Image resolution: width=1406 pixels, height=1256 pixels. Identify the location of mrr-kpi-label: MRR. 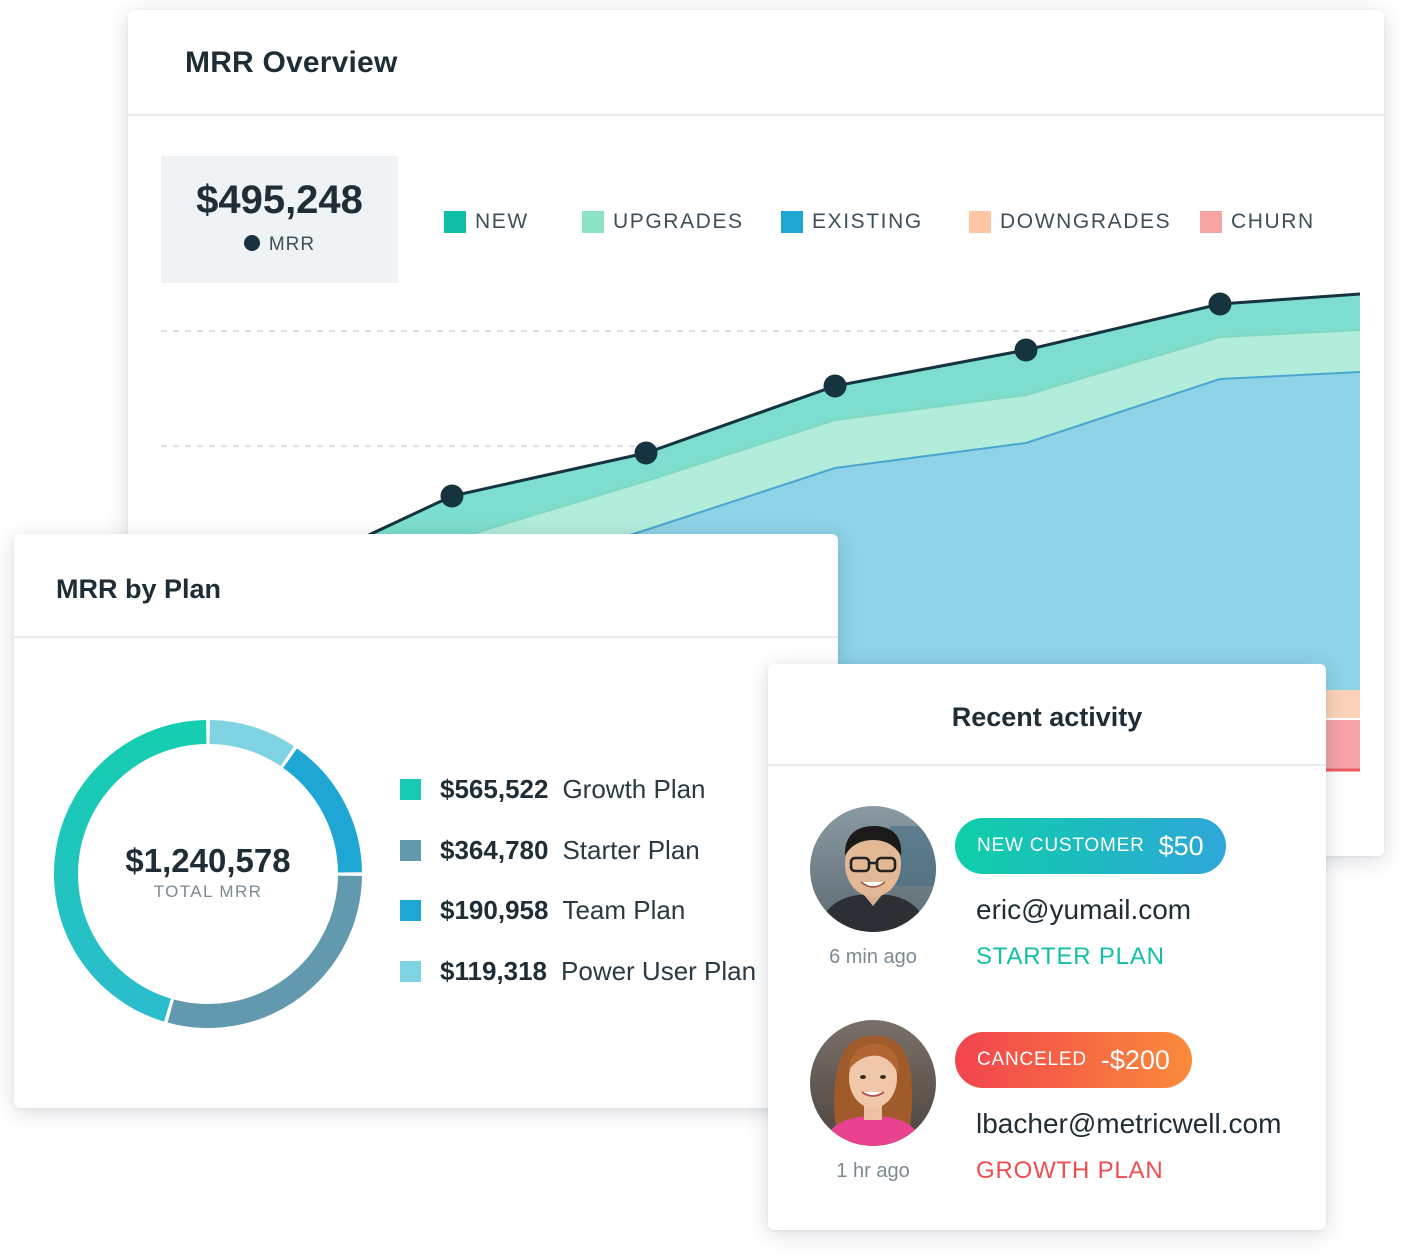
(292, 244).